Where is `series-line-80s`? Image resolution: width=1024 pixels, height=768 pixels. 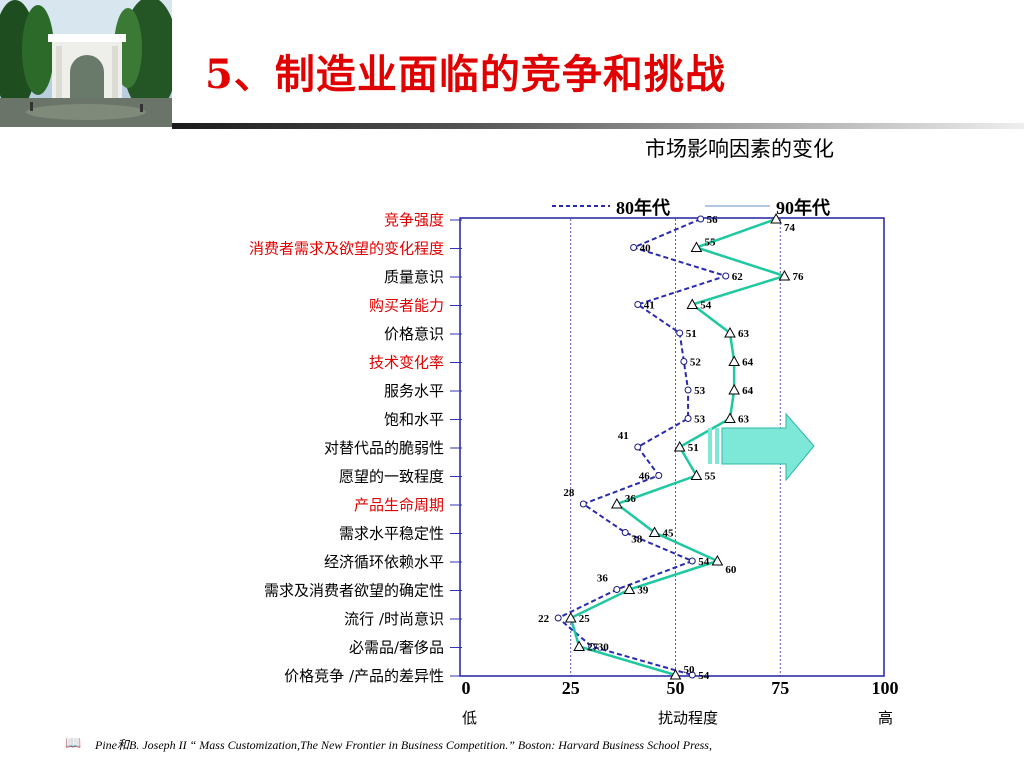
series-line-80s is located at coordinates (643, 447).